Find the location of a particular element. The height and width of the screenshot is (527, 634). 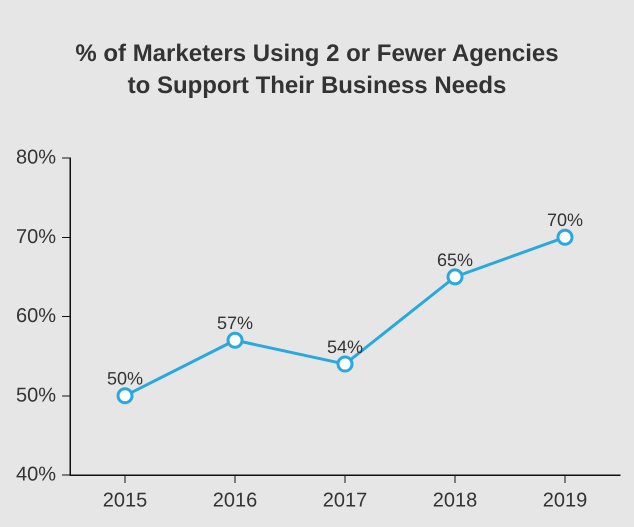

y-tick-label: 70% is located at coordinates (36, 237).